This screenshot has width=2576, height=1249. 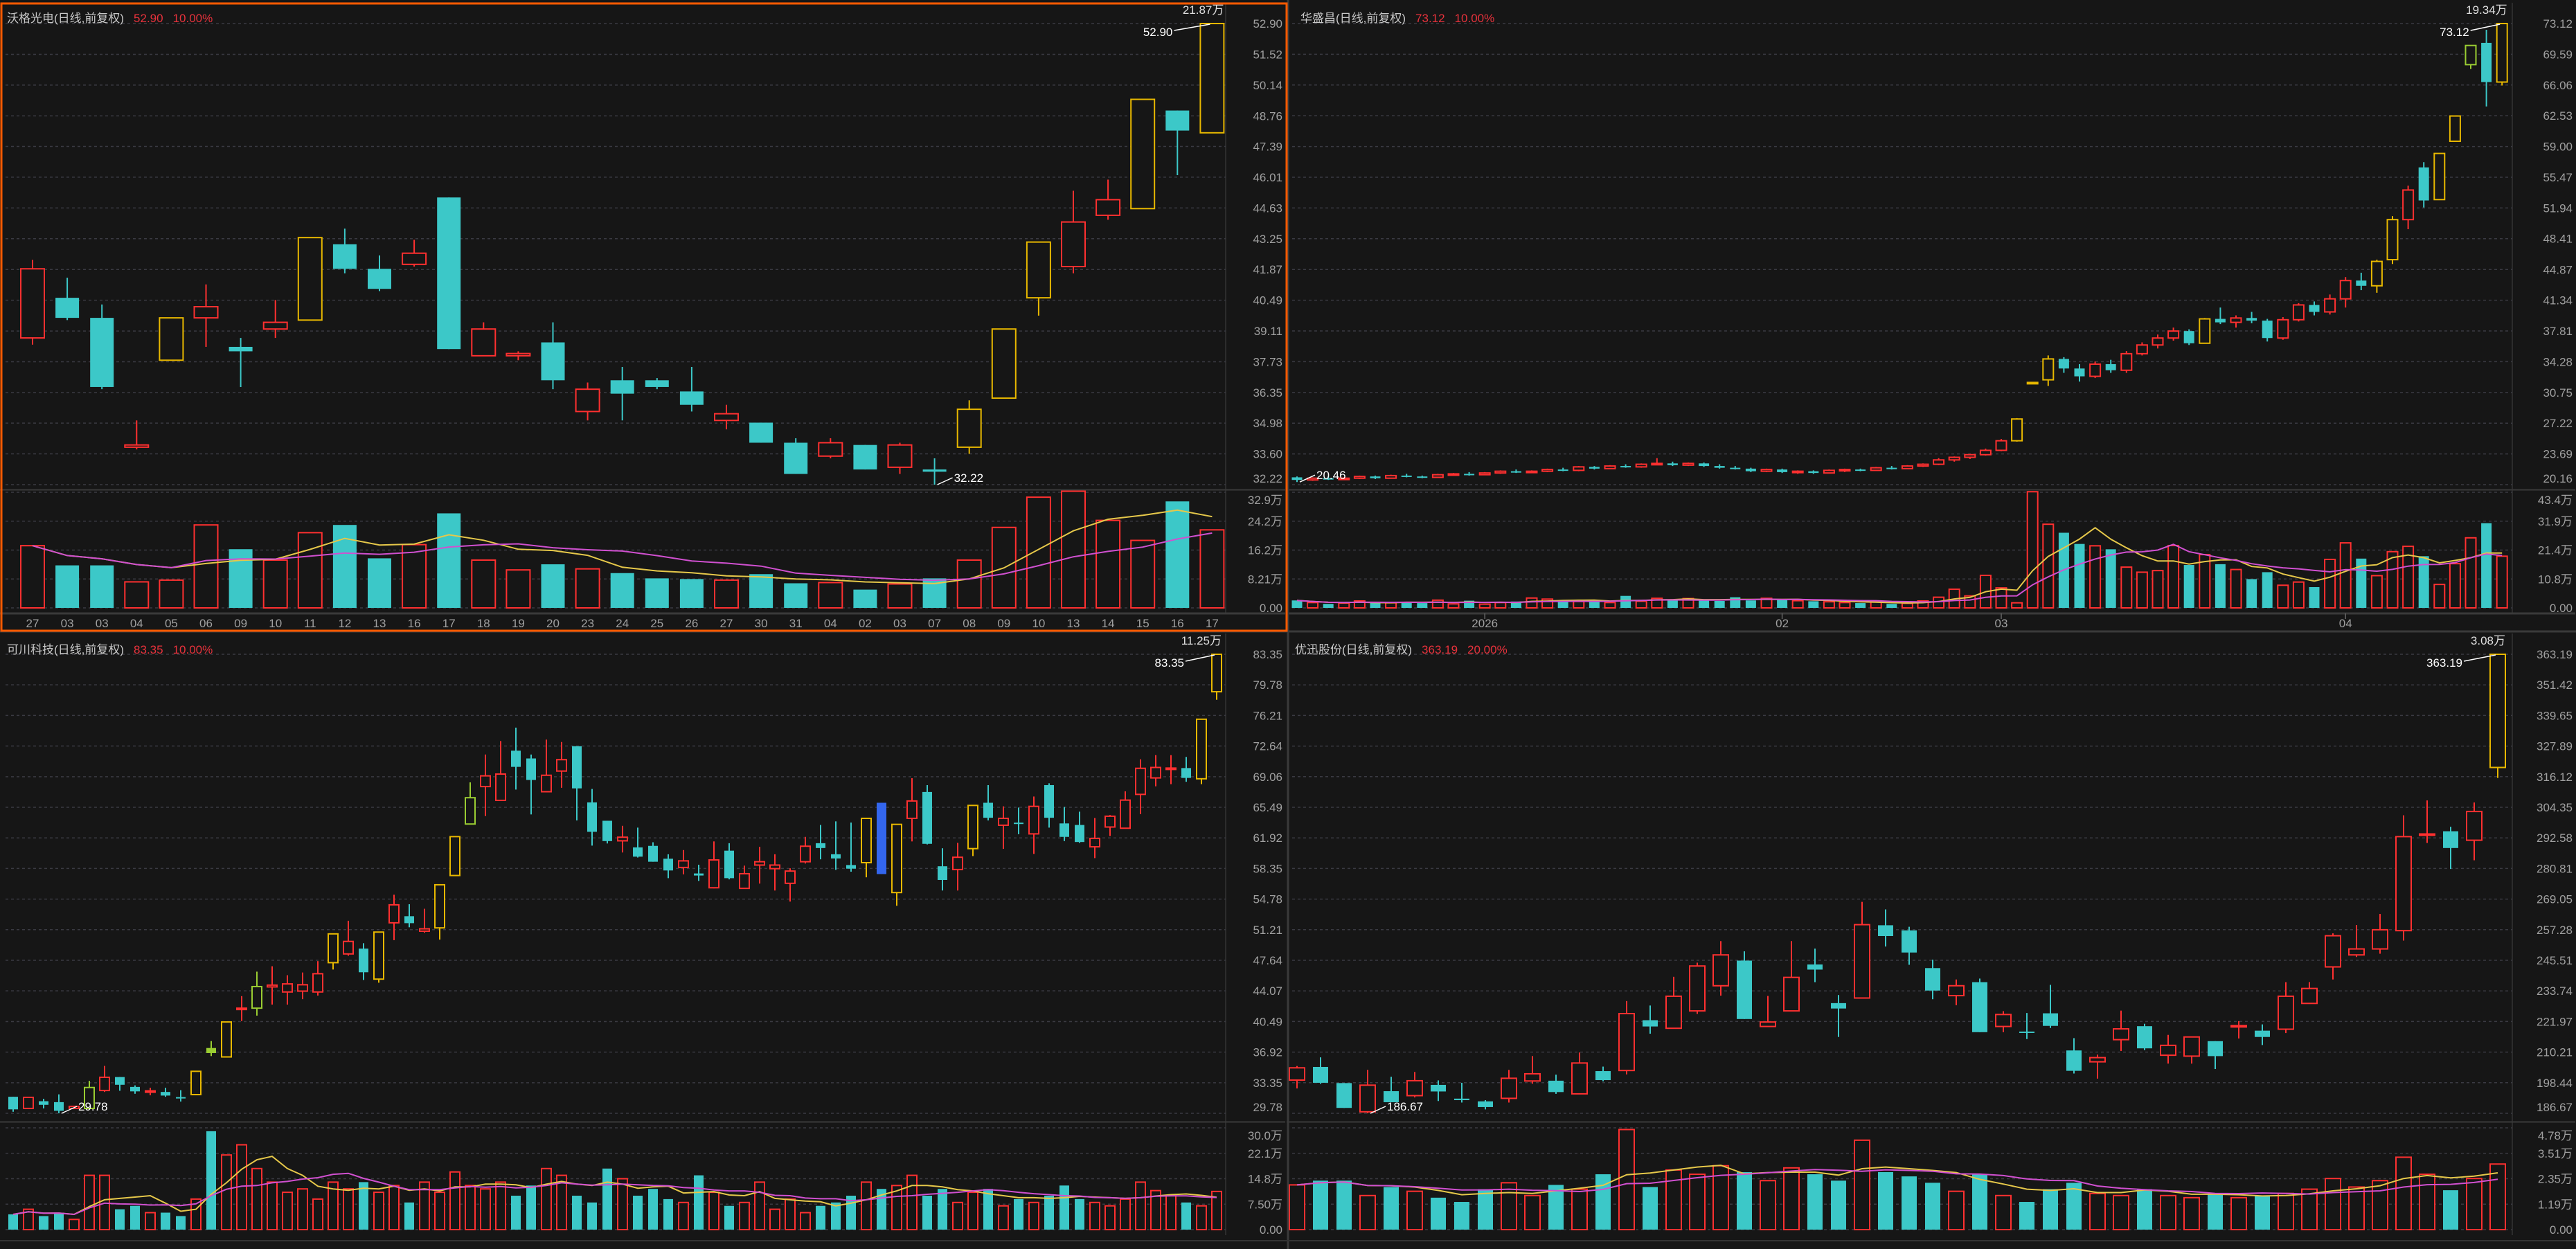 I want to click on date-label: 2026, so click(x=1485, y=623).